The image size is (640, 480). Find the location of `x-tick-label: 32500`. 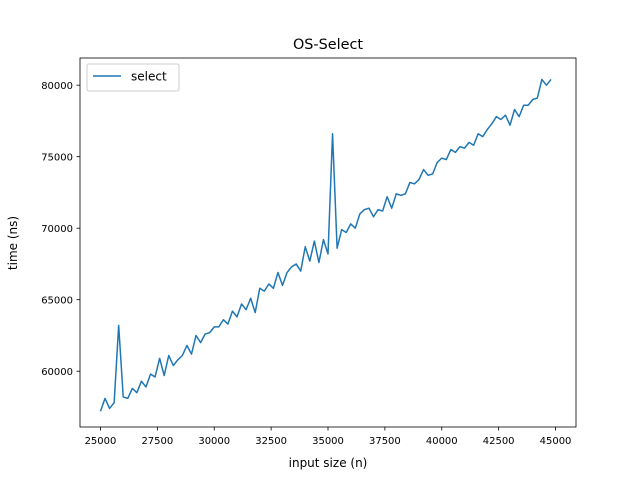

x-tick-label: 32500 is located at coordinates (271, 441).